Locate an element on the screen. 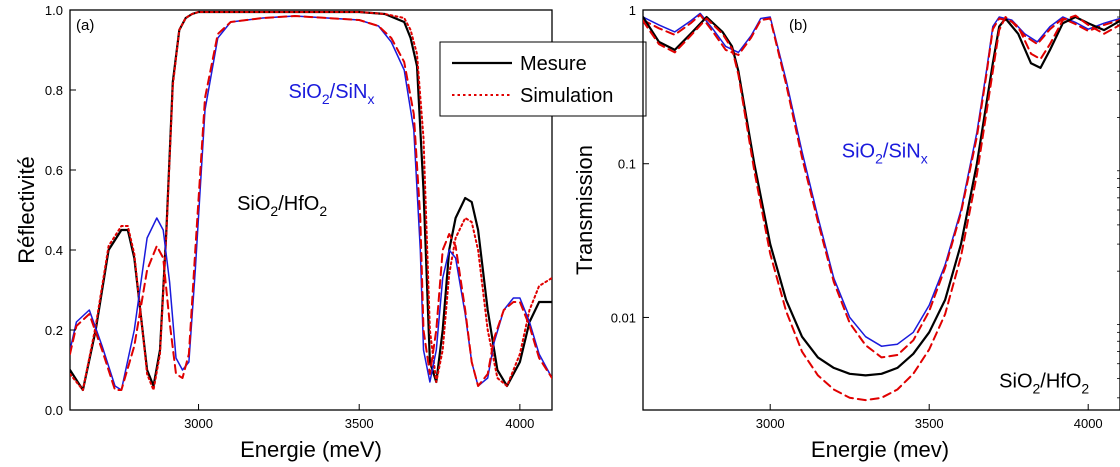  panel-b-y-axis-title: Transmission is located at coordinates (584, 210).